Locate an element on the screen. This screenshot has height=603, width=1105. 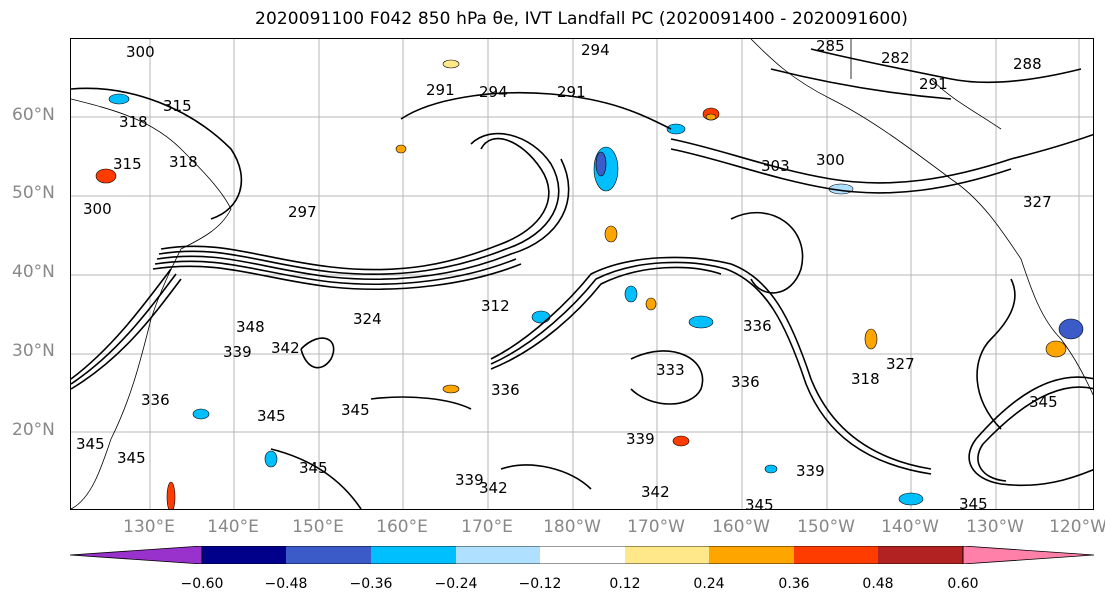
contour-label: 312 is located at coordinates (495, 306).